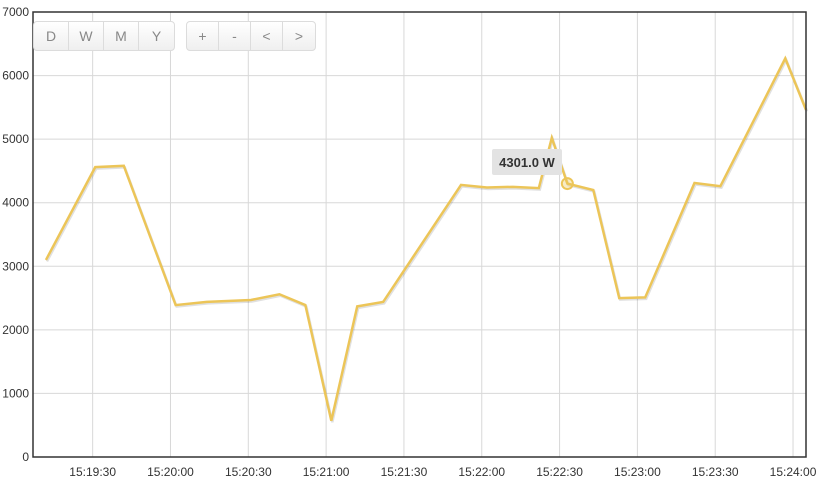 The image size is (823, 486). What do you see at coordinates (793, 472) in the screenshot?
I see `x-tick-label: 15:24:00` at bounding box center [793, 472].